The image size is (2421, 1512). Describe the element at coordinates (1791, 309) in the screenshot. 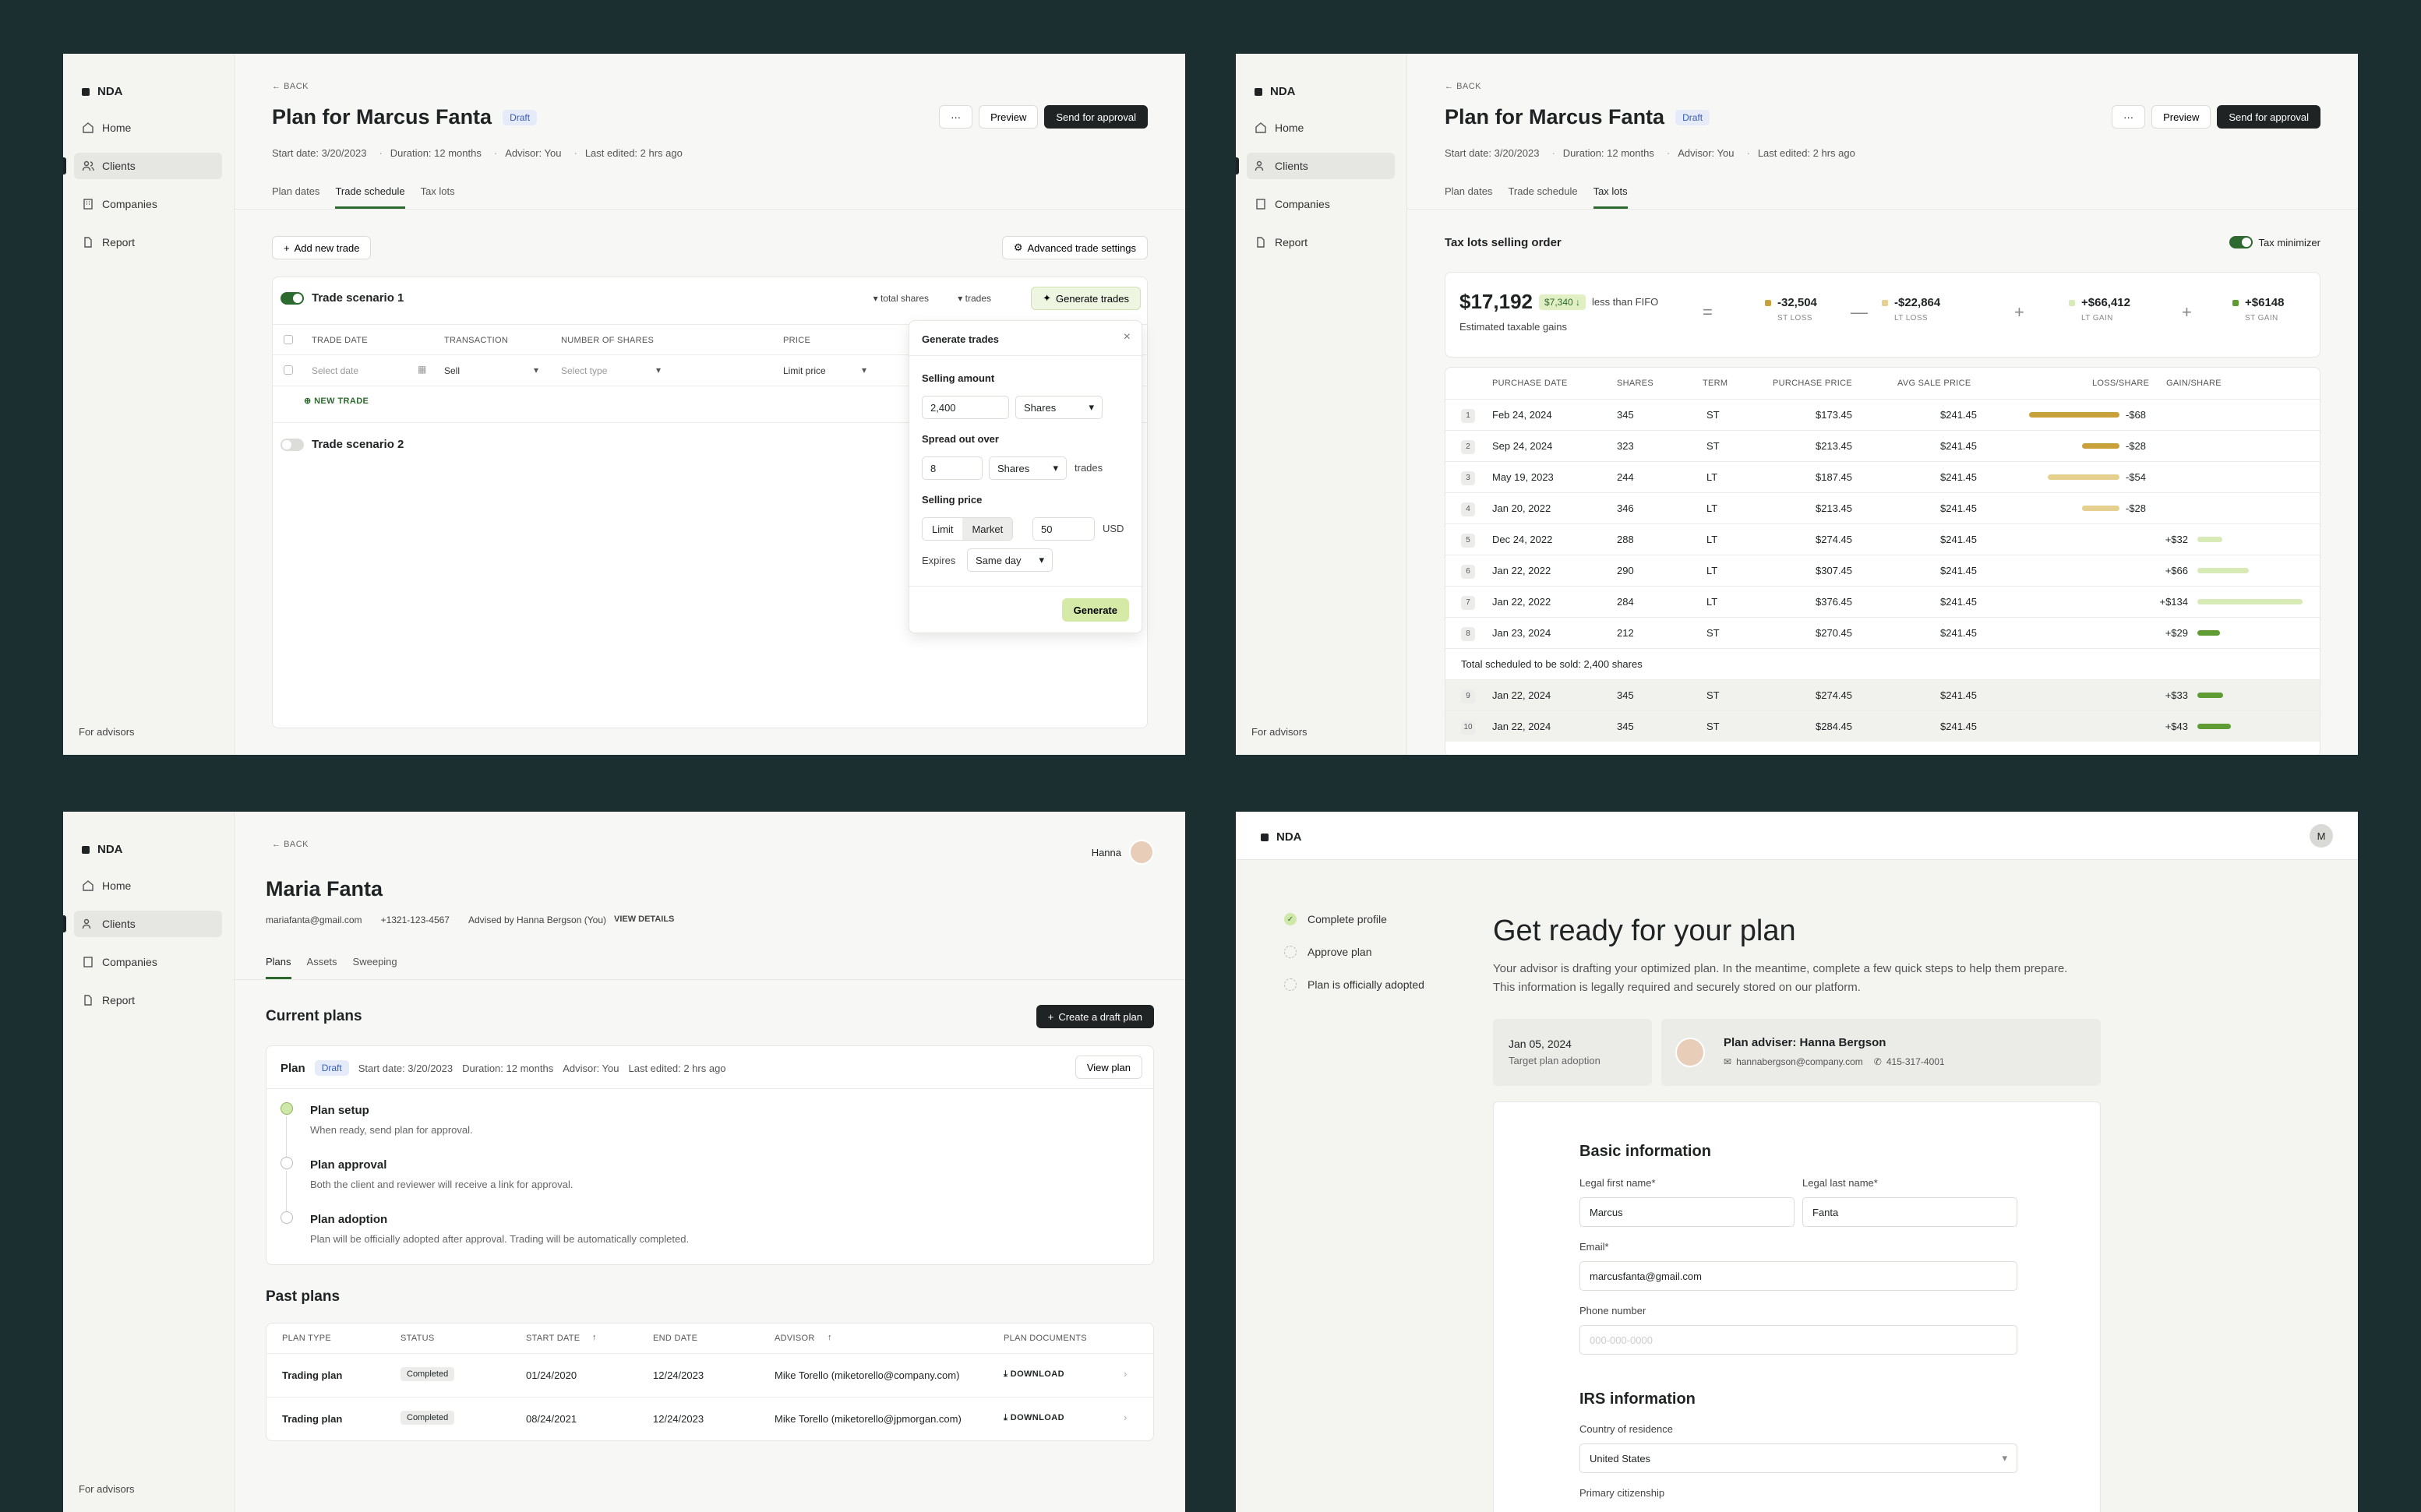

I see `summary-st-loss: -32,504 ST LOSS` at that location.